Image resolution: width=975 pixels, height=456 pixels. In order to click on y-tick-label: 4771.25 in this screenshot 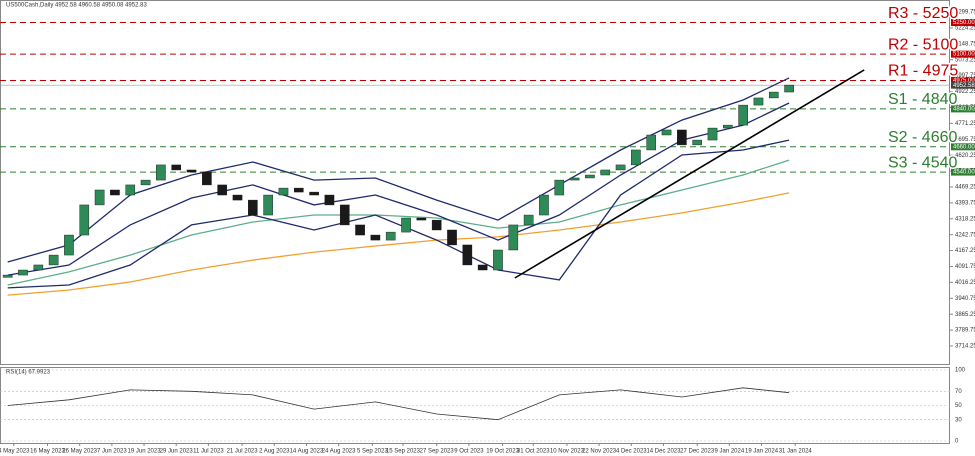, I will do `click(965, 124)`.